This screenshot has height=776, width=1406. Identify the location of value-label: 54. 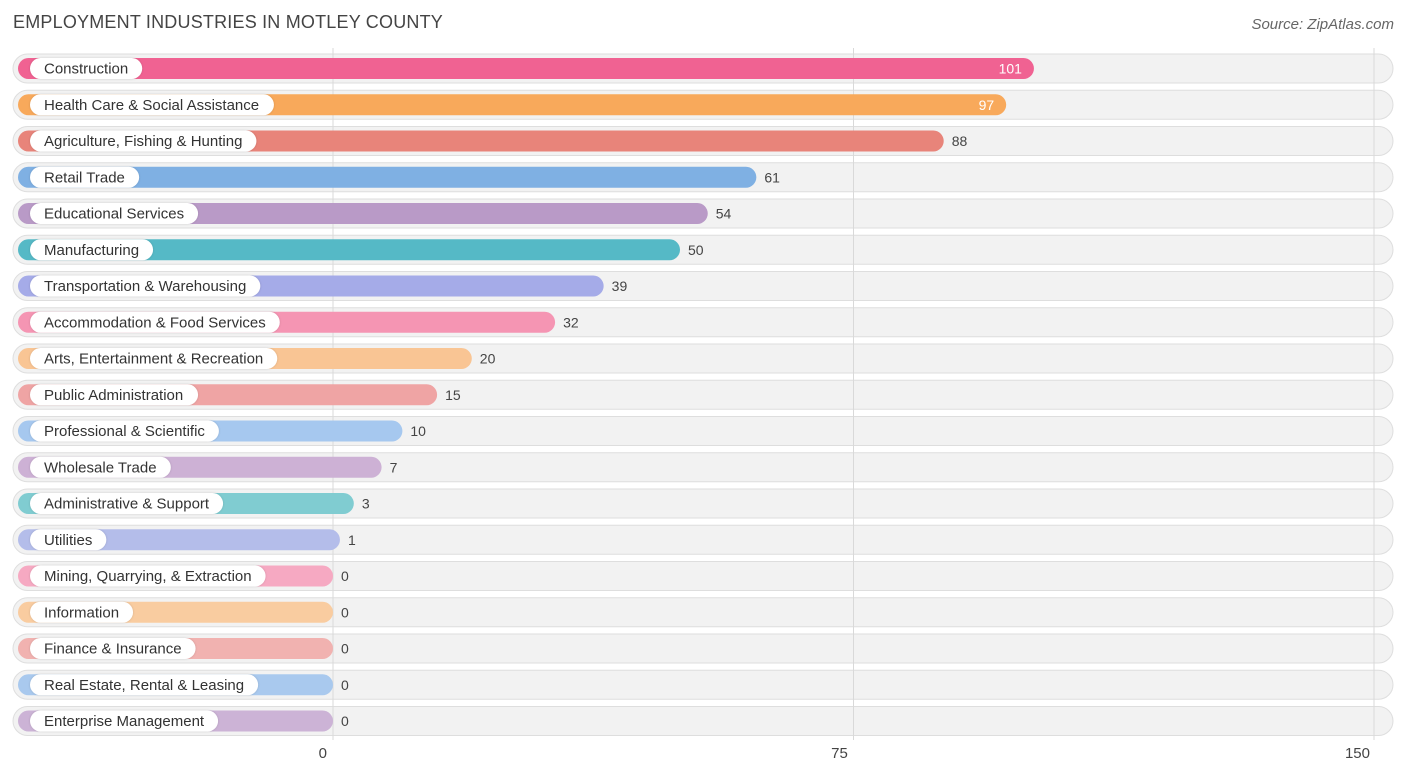
(724, 214).